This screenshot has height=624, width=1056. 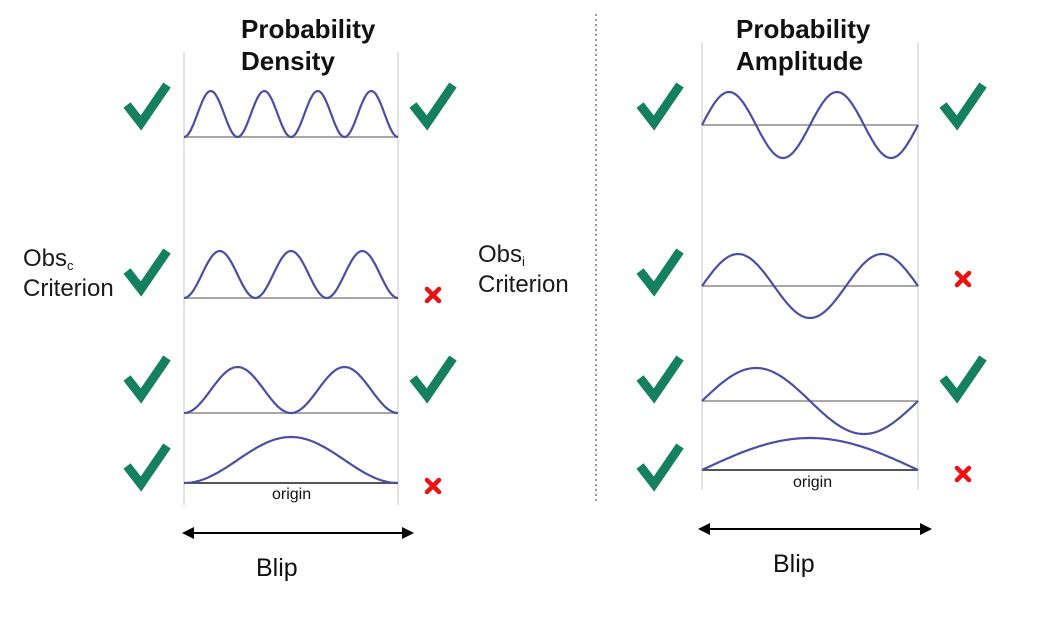 I want to click on svg-text: Obsc, so click(x=48, y=259).